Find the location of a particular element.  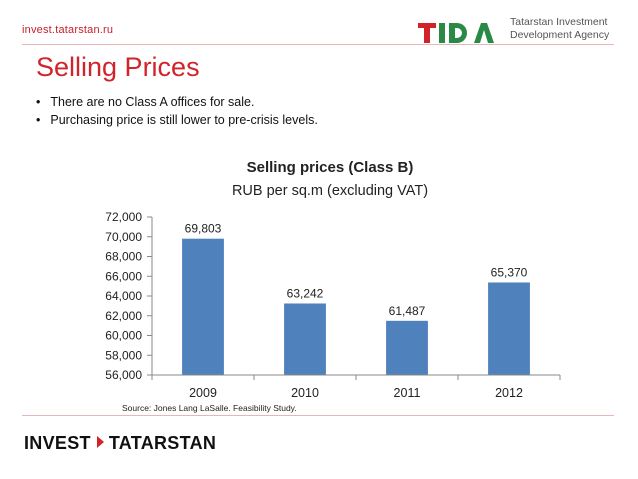

brand-tatarstan: TATARSTAN is located at coordinates (162, 443).